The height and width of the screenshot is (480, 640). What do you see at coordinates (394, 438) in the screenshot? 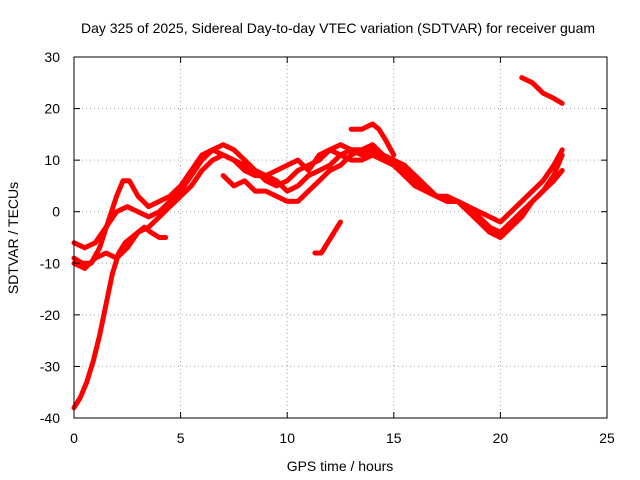
I see `x-tick-label: 15` at bounding box center [394, 438].